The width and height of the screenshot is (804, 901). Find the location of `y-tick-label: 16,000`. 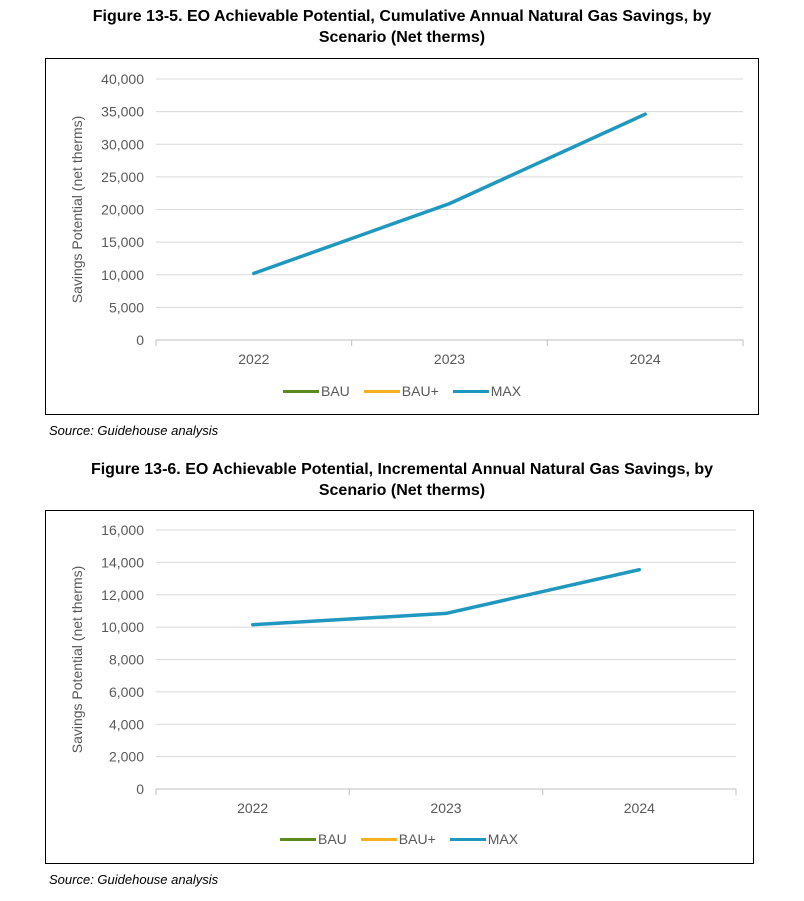

y-tick-label: 16,000 is located at coordinates (122, 530).